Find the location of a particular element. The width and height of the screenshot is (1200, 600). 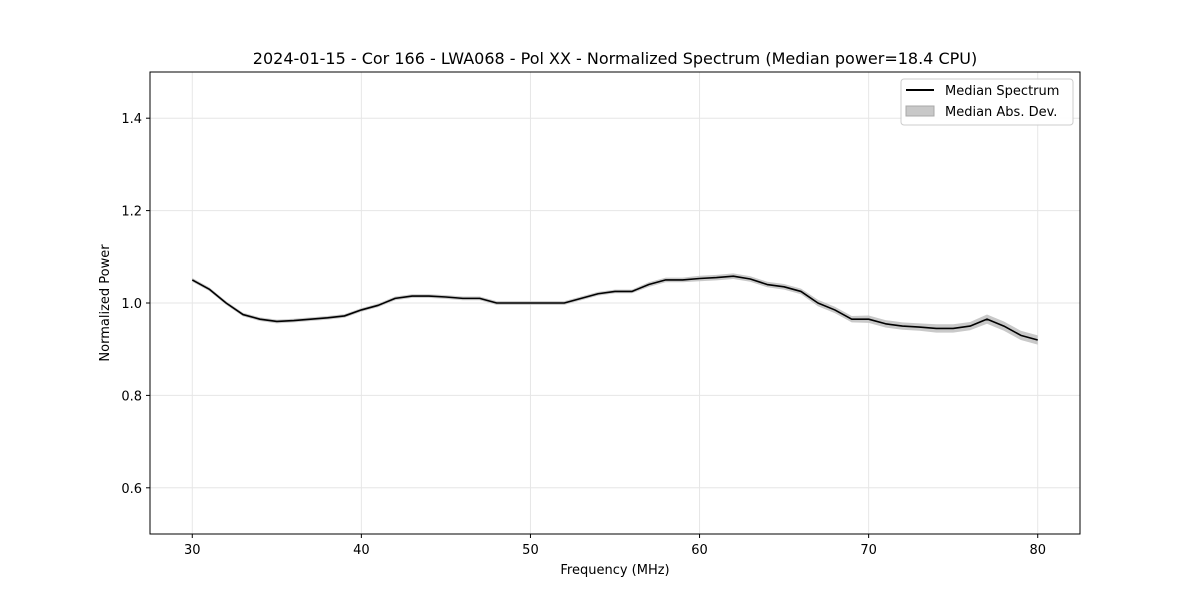

y-tick-label: 1.2 is located at coordinates (131, 212).